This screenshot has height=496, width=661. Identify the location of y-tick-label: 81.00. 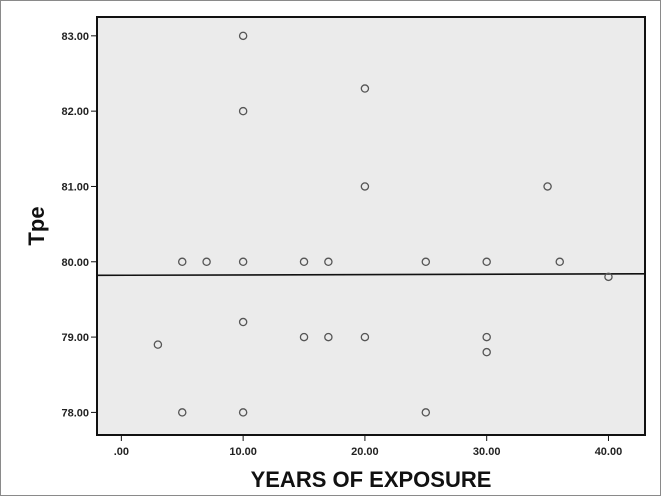
(75, 187).